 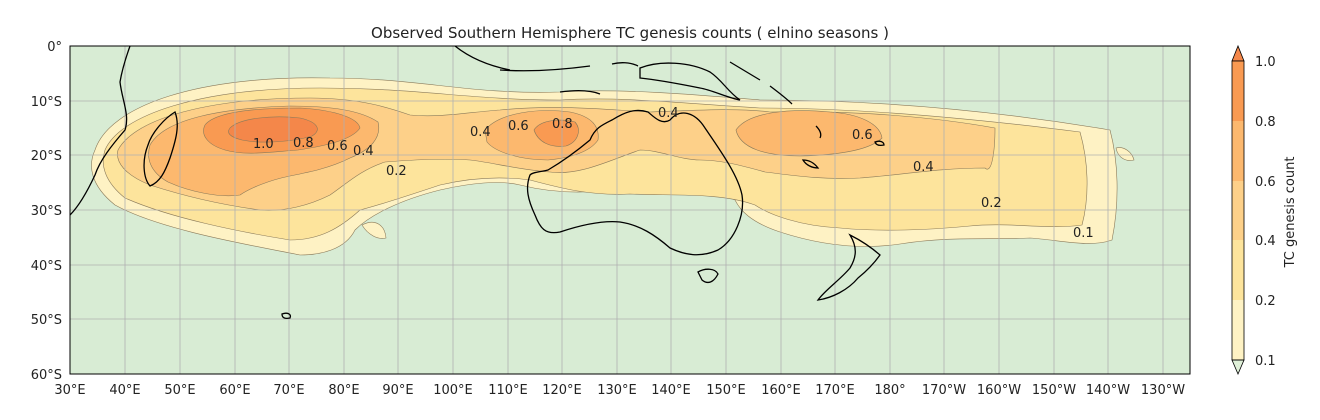 I want to click on lon-label: 80°E, so click(x=343, y=390).